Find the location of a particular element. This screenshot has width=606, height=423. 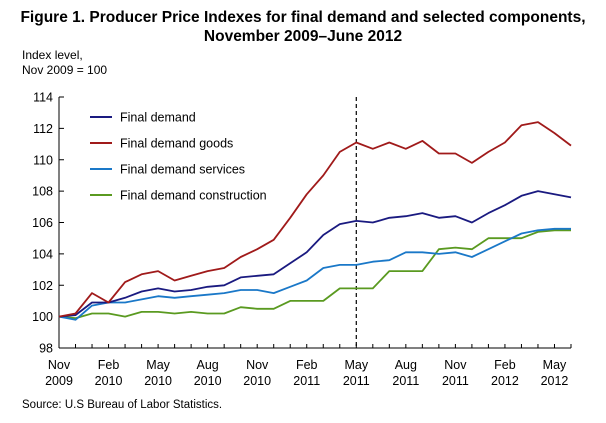

legend-label: Final demand goods is located at coordinates (176, 144).